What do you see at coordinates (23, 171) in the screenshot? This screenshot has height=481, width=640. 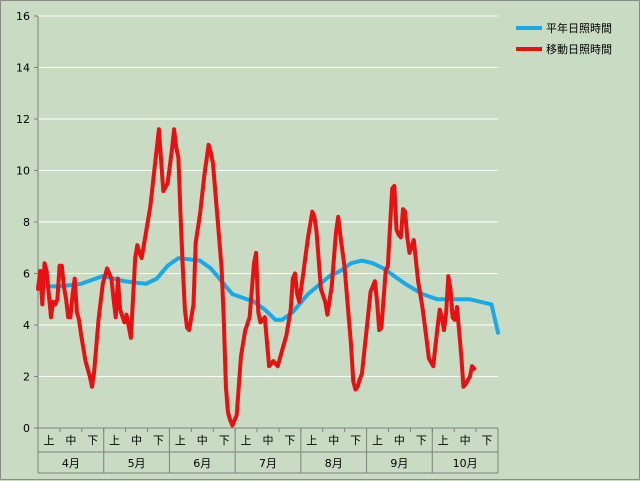 I see `y-tick-label: 10` at bounding box center [23, 171].